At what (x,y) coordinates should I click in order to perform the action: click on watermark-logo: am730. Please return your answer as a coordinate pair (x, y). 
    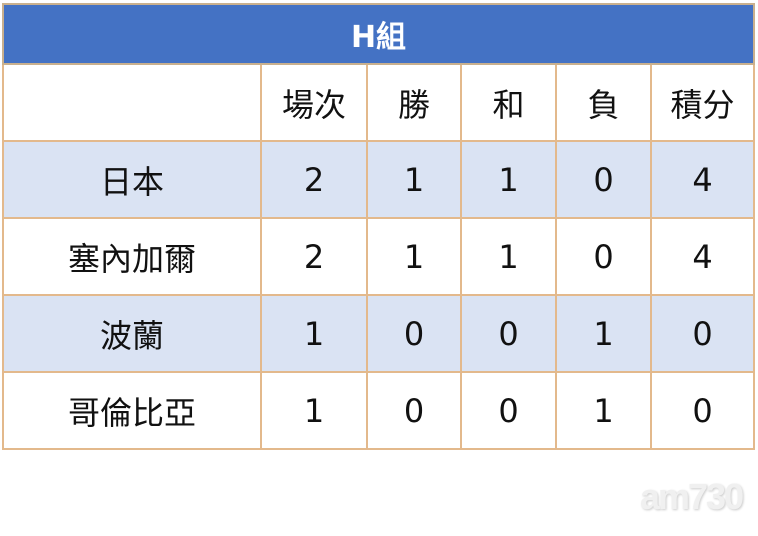
    Looking at the image, I should click on (692, 496).